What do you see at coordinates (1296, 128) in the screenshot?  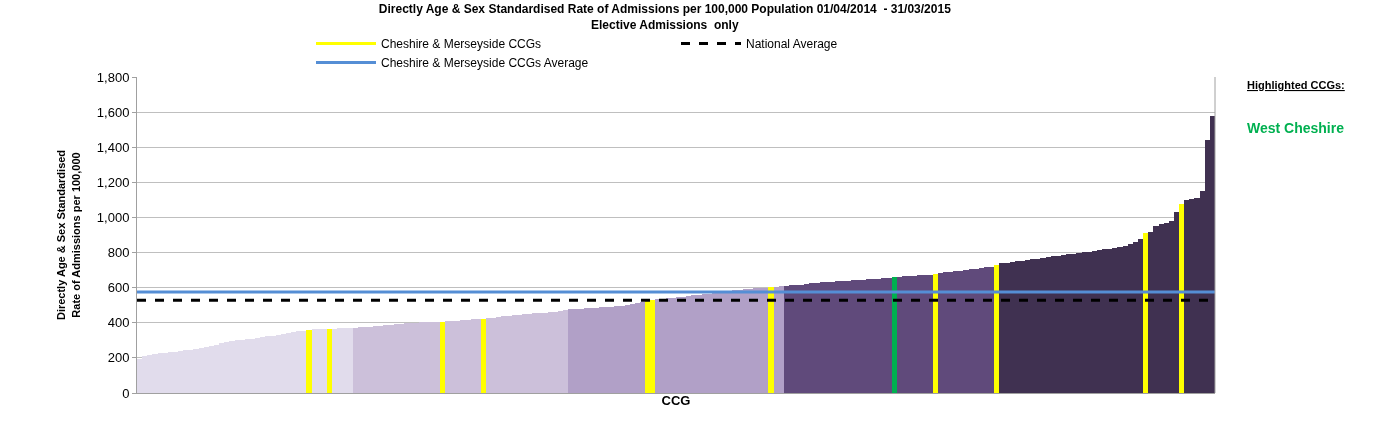 I see `text: West Cheshire` at bounding box center [1296, 128].